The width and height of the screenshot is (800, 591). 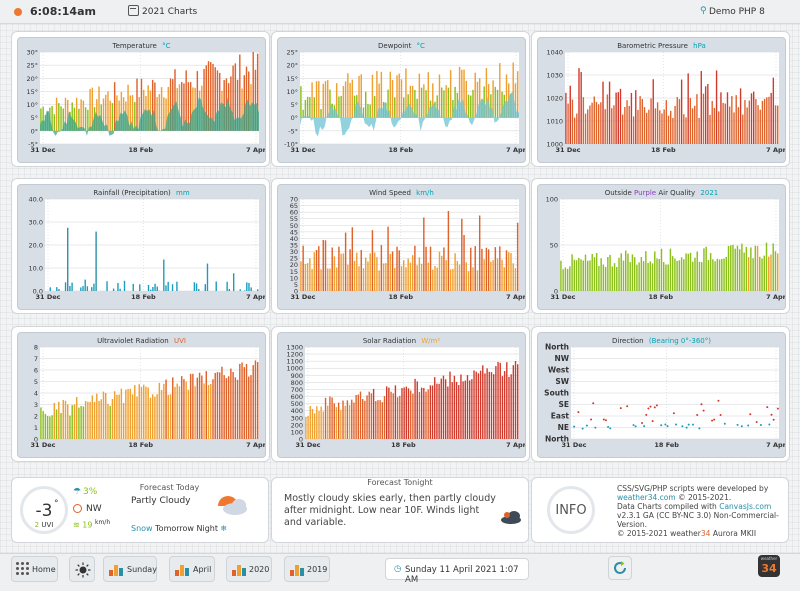 I want to click on theme-toggle-button, so click(x=82, y=569).